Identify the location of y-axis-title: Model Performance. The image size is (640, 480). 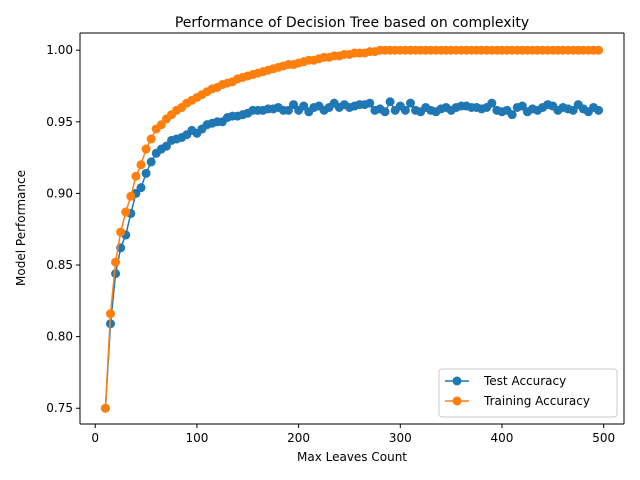
(21, 228).